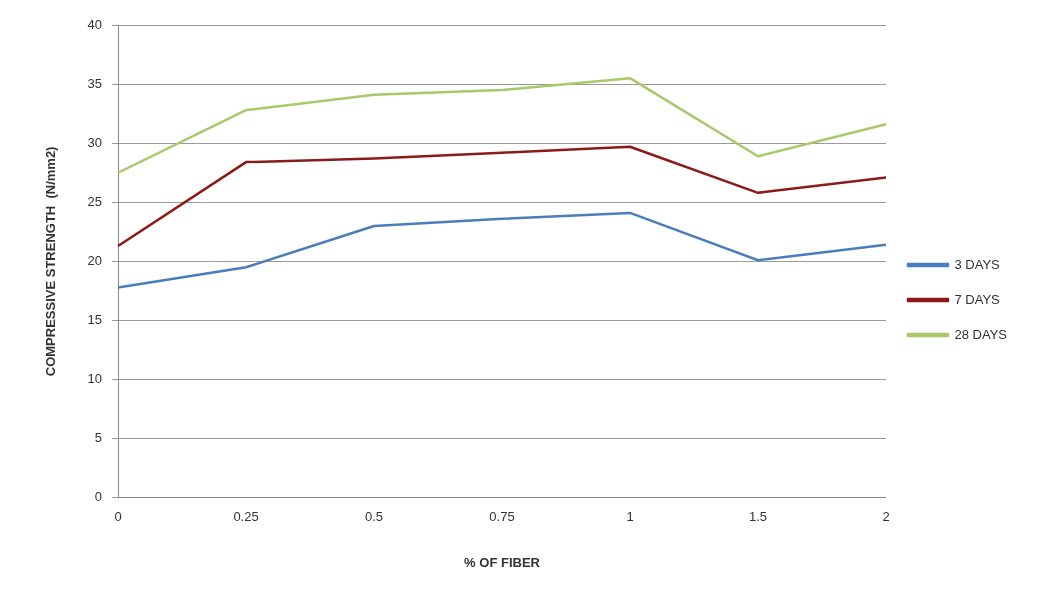 The width and height of the screenshot is (1047, 615). Describe the element at coordinates (98, 497) in the screenshot. I see `y-tick-label: 0` at that location.